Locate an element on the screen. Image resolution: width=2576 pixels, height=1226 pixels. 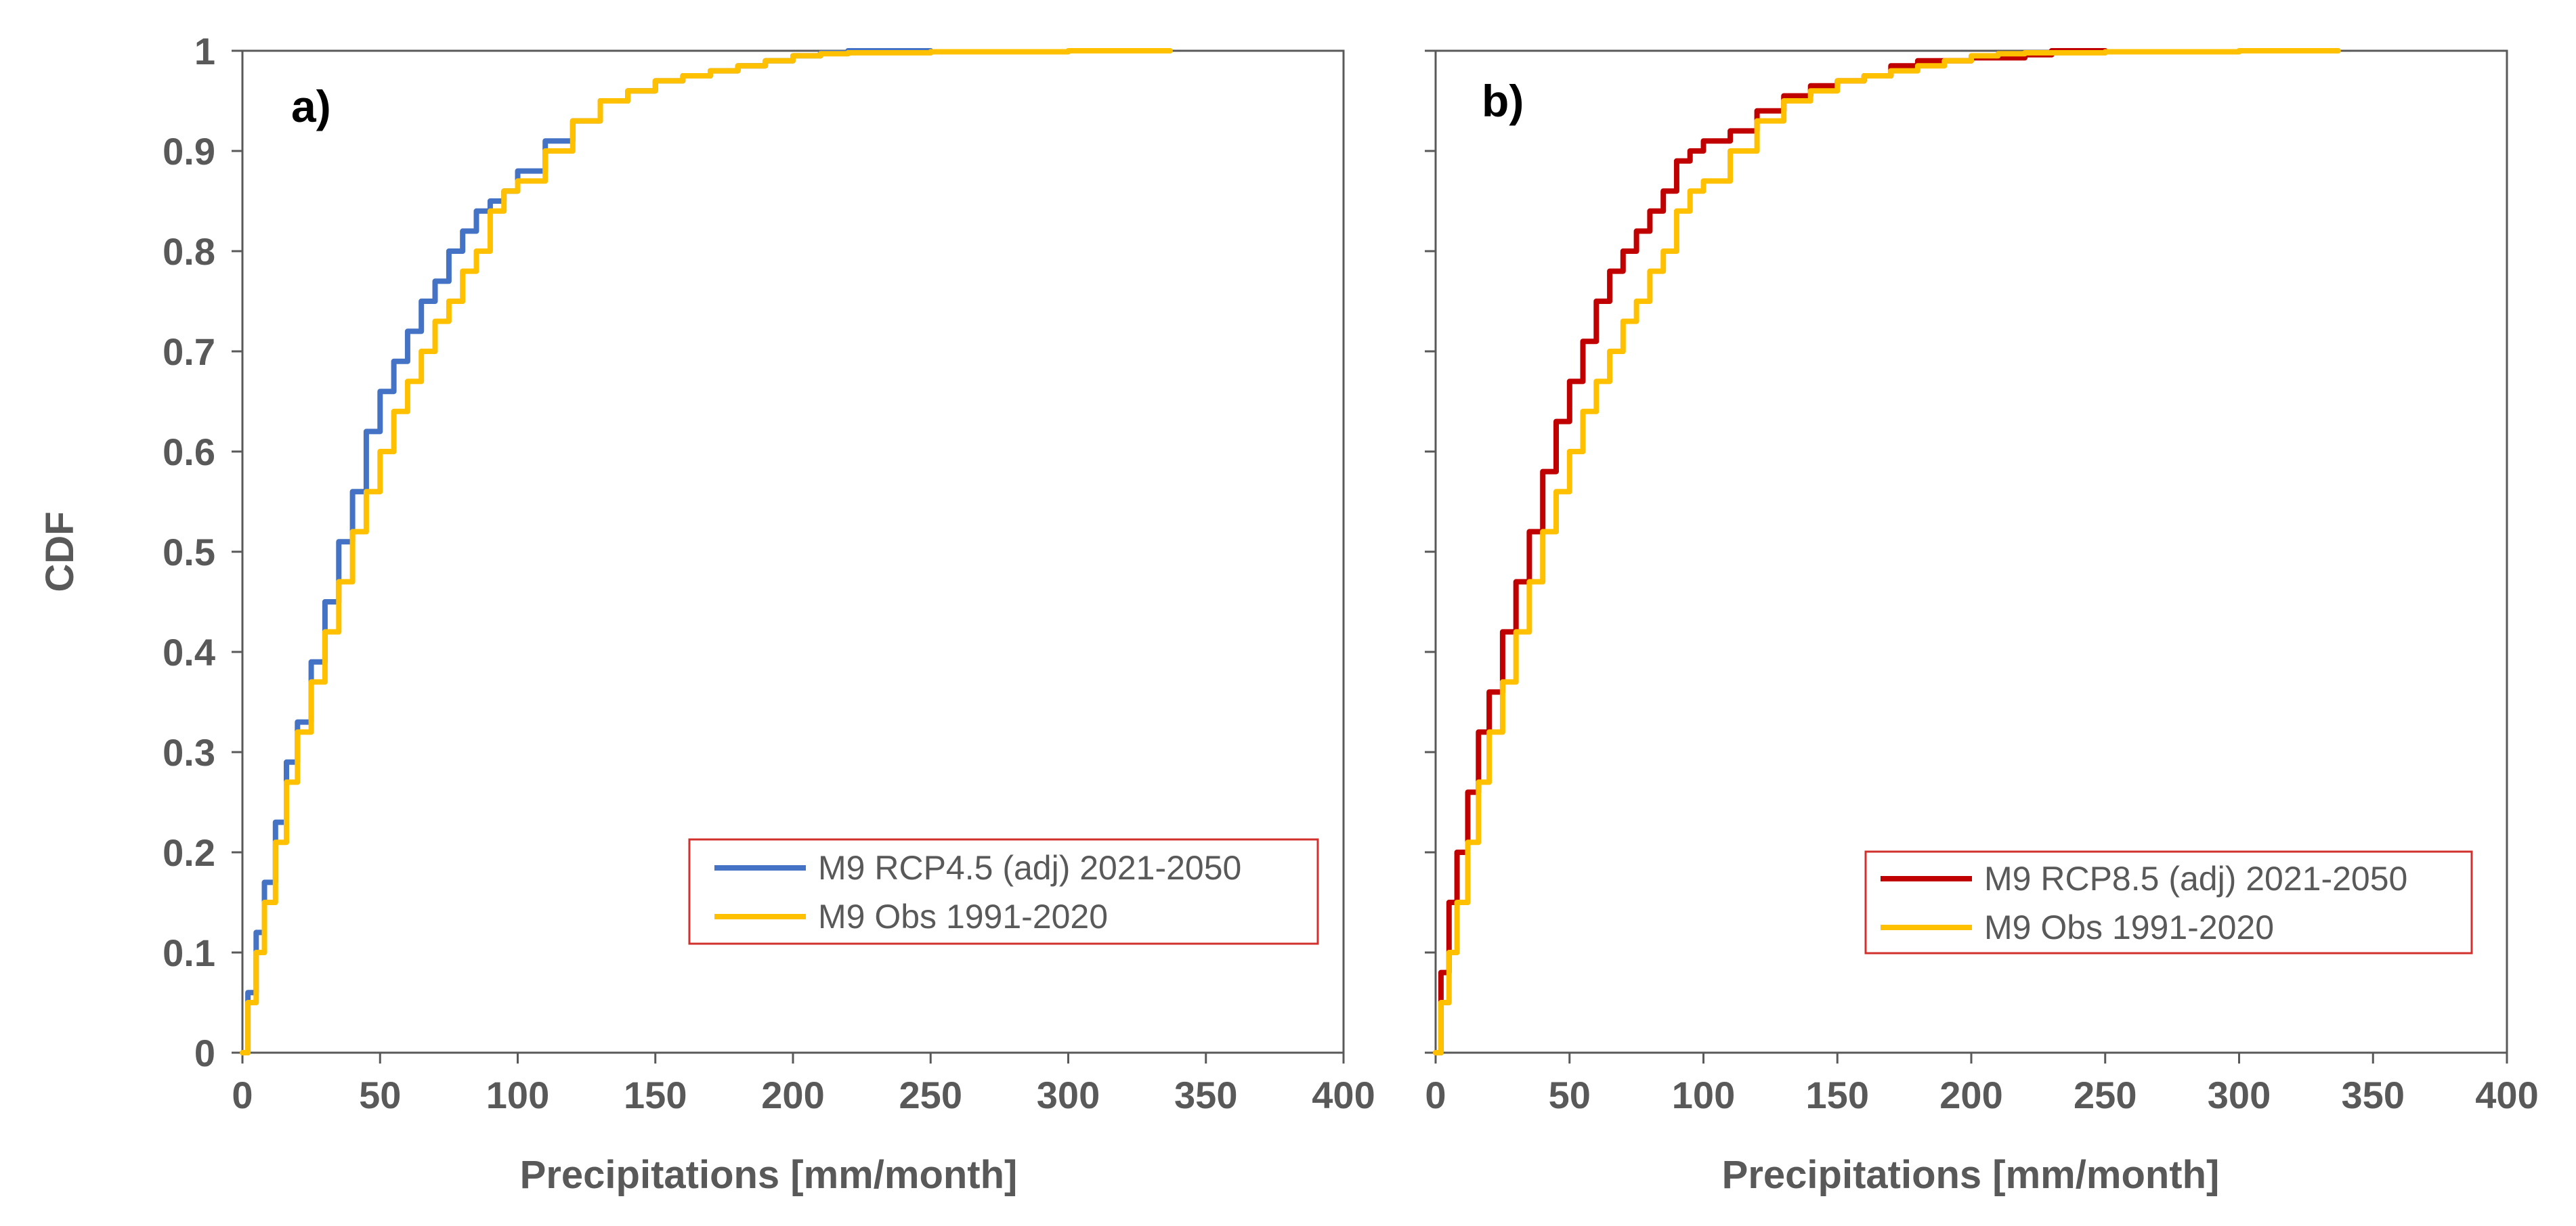
legend-box-b is located at coordinates (2168, 902).